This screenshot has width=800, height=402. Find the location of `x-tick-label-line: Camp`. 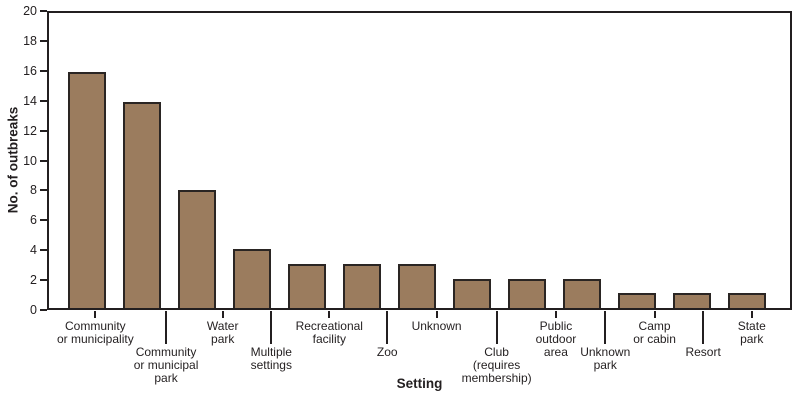

x-tick-label-line: Camp is located at coordinates (654, 326).